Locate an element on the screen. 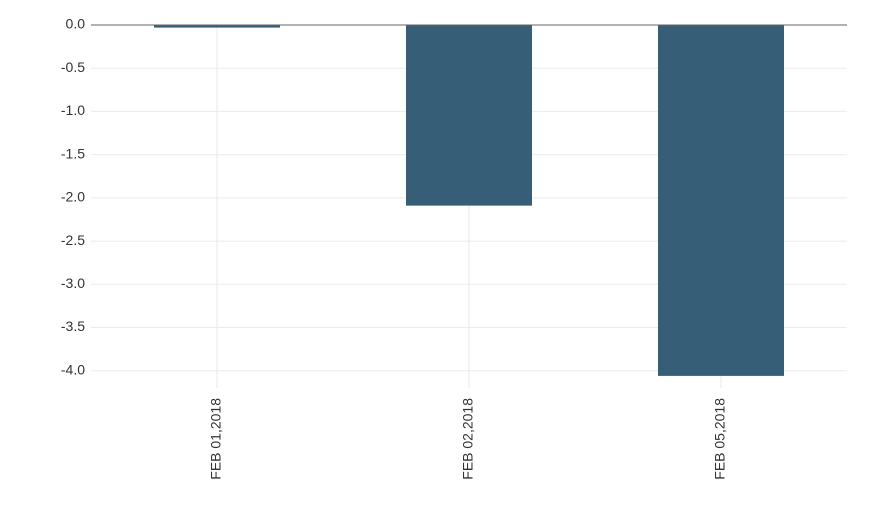  y-tick-label: -3.5 is located at coordinates (73, 326).